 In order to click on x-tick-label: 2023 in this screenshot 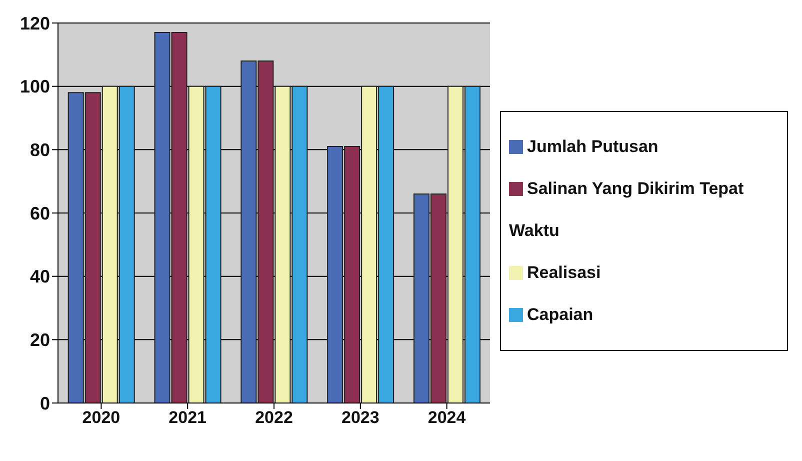, I will do `click(360, 418)`.